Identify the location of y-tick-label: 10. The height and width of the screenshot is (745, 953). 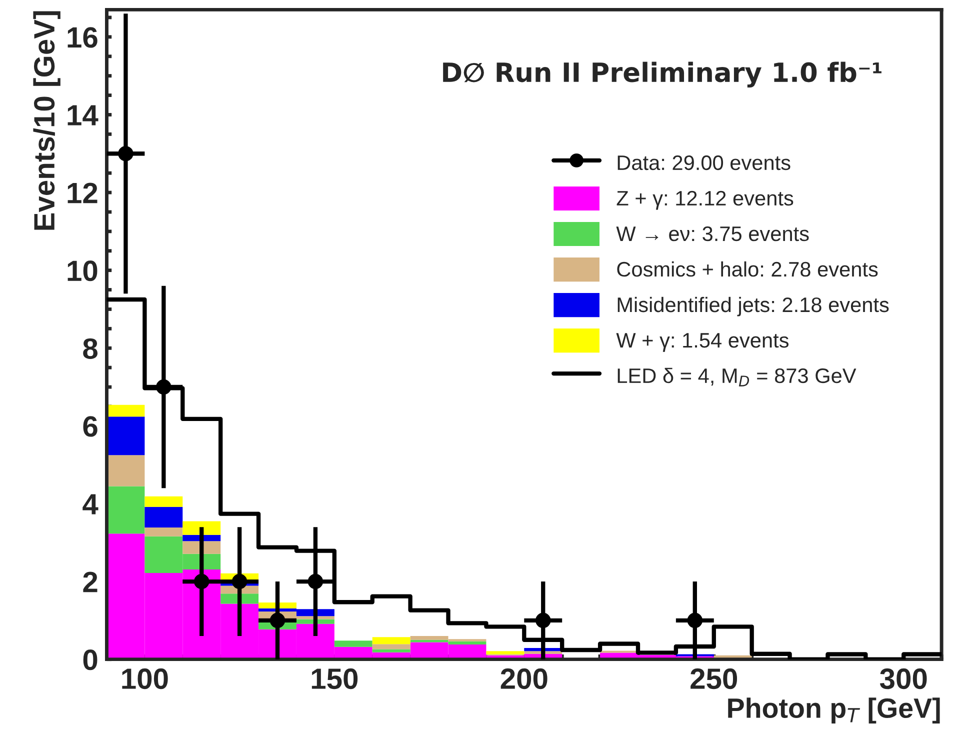
(83, 271).